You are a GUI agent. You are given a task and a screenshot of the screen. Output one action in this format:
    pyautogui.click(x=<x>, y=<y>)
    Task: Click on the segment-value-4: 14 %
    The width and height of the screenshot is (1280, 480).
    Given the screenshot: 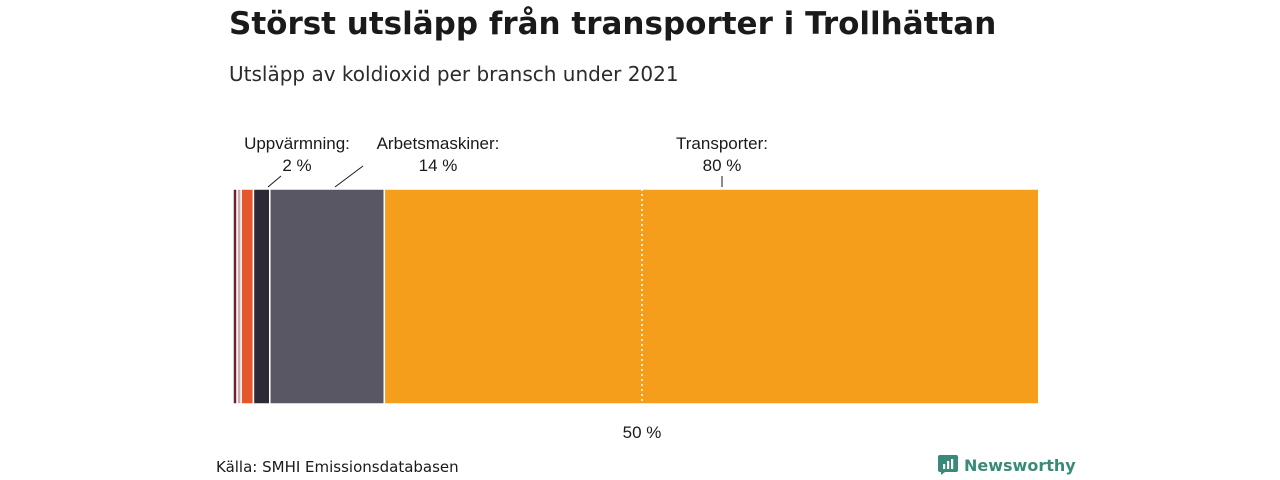 What is the action you would take?
    pyautogui.click(x=438, y=165)
    